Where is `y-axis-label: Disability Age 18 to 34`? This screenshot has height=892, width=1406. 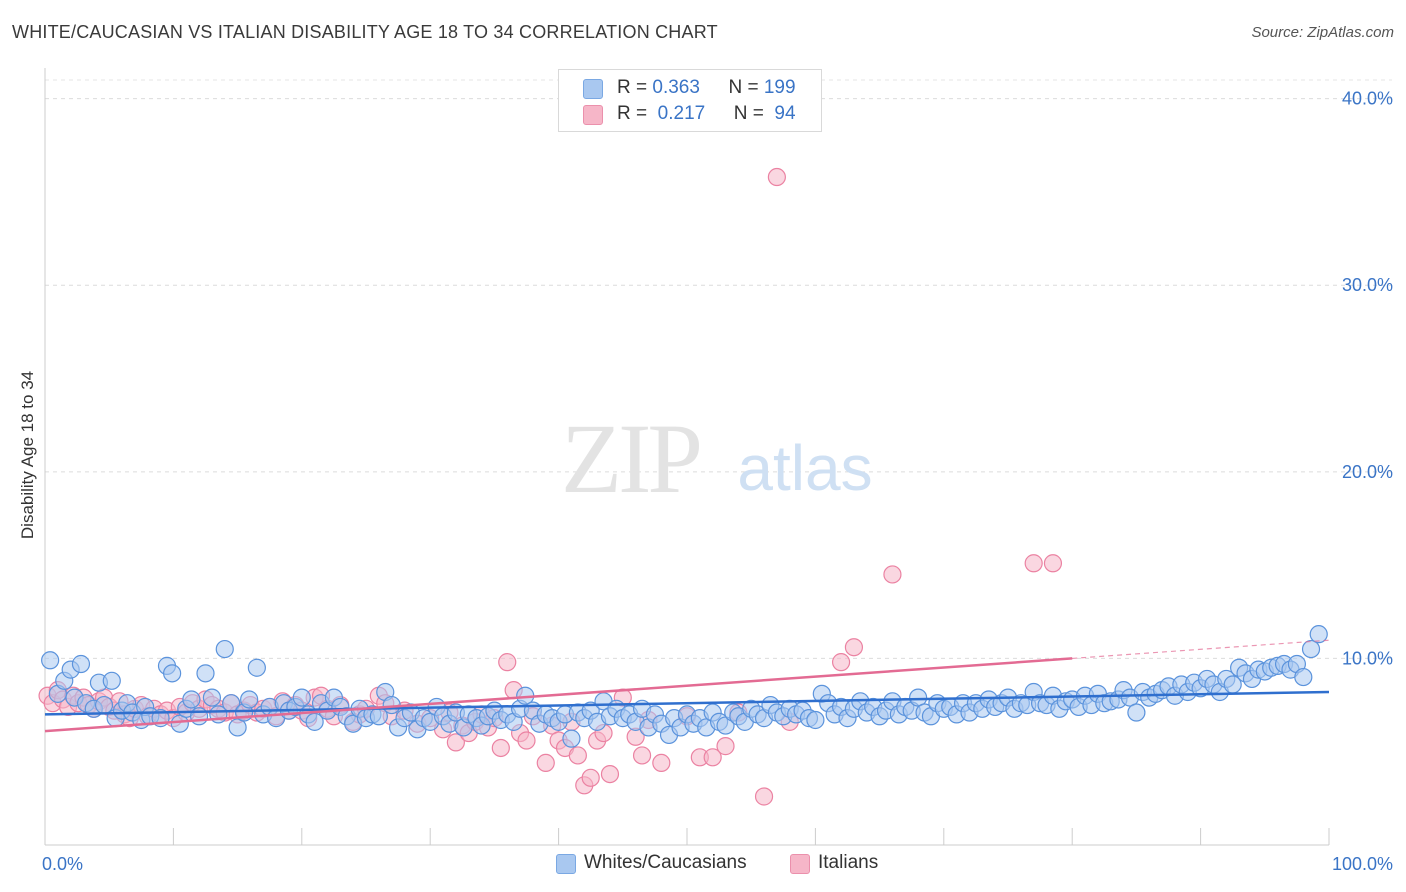
y-axis-label: Disability Age 18 to 34 is located at coordinates (27, 455).